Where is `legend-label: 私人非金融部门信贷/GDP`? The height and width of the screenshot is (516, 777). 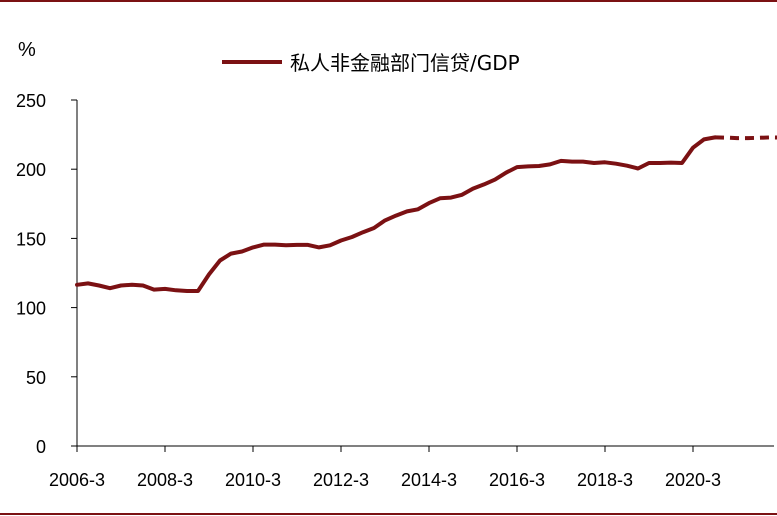
legend-label: 私人非金融部门信贷/GDP is located at coordinates (405, 63).